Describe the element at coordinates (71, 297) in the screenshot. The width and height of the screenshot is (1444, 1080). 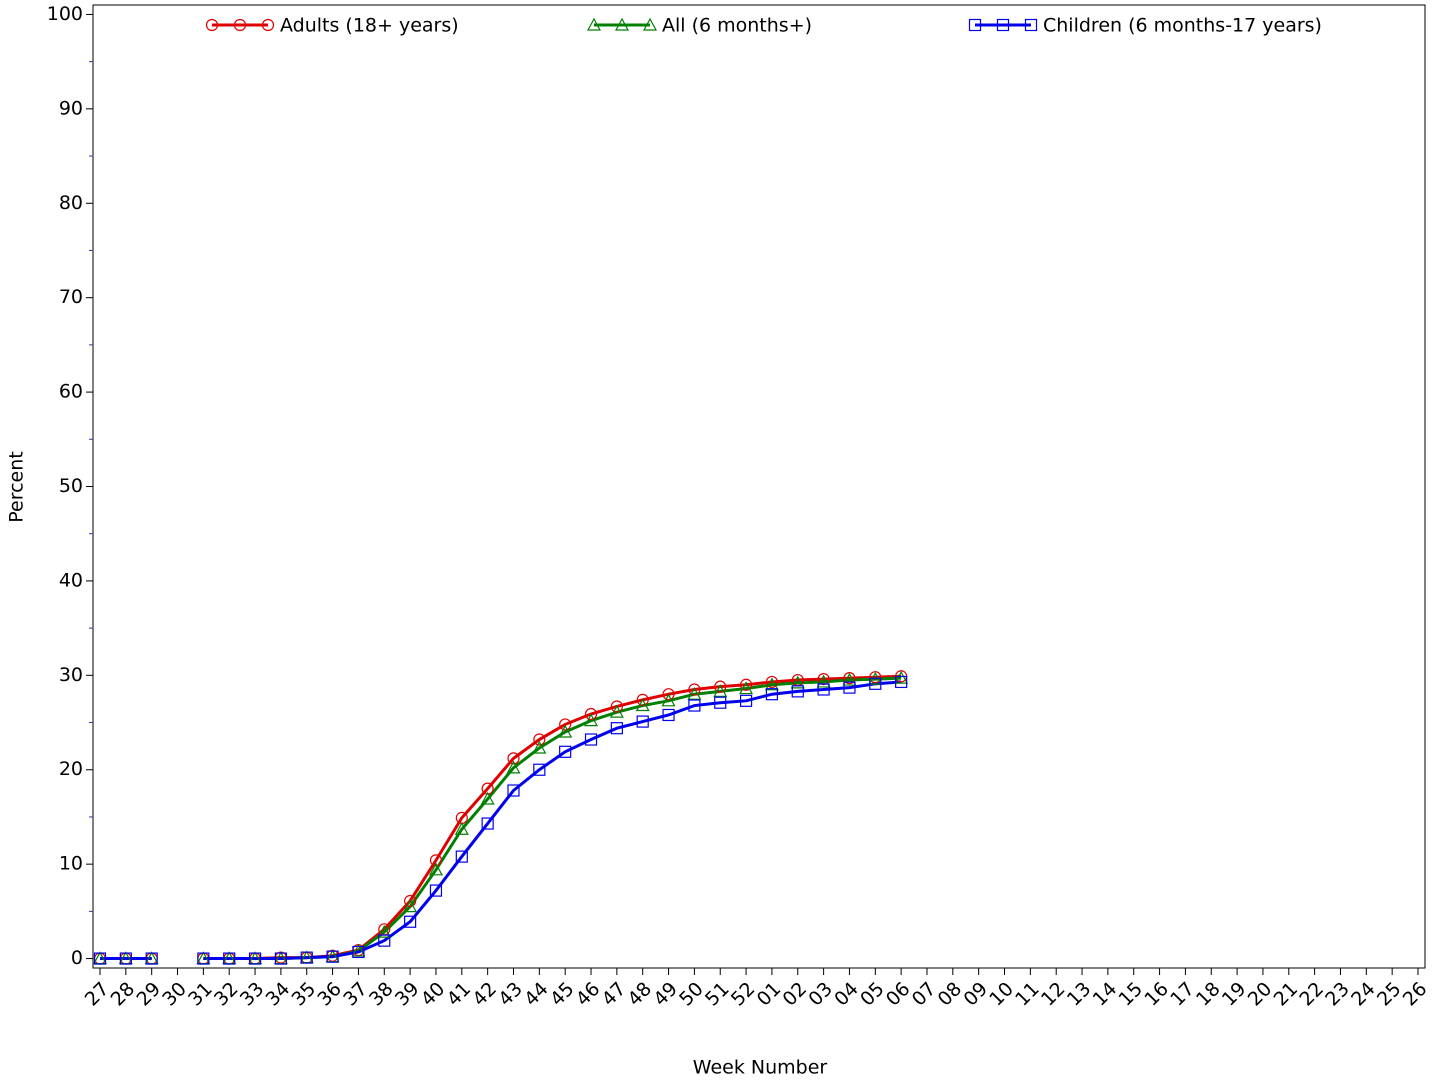
I see `y-tick-label: 70` at that location.